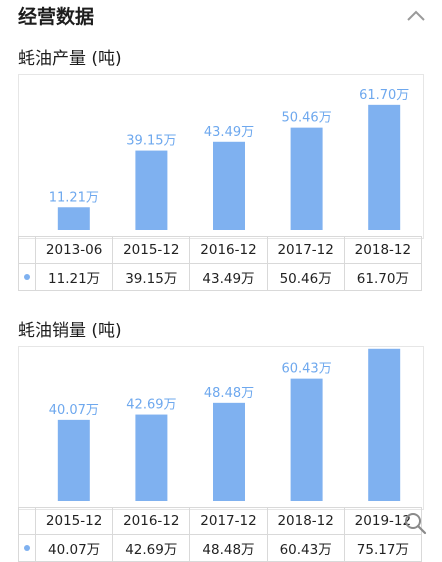 This screenshot has width=442, height=562. What do you see at coordinates (228, 277) in the screenshot?
I see `table-value-cell: 43.49万` at bounding box center [228, 277].